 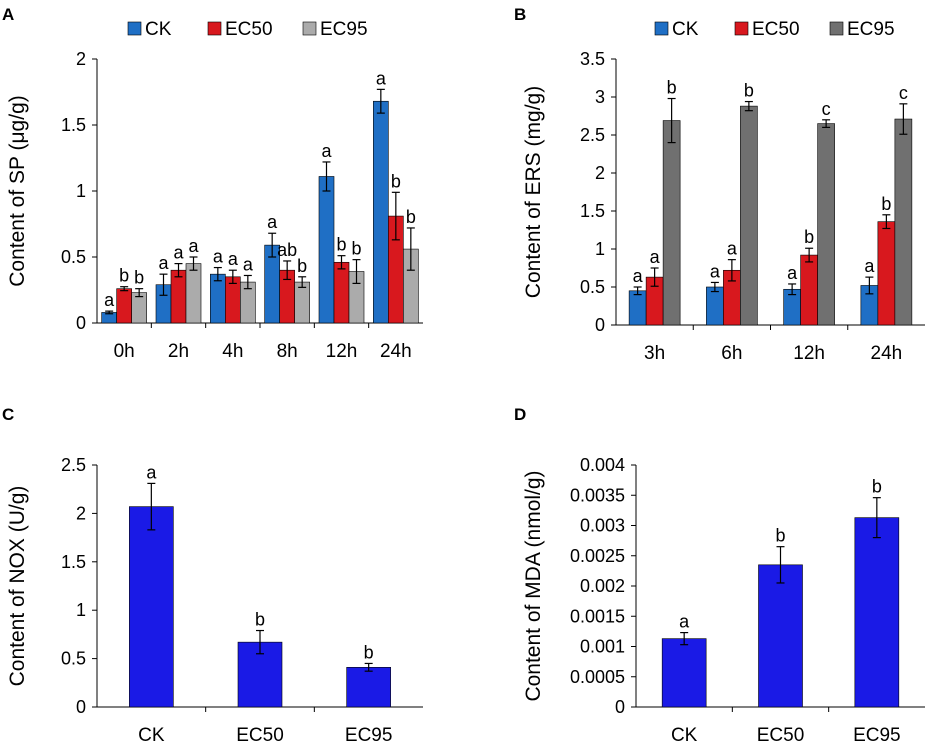 What do you see at coordinates (73, 257) in the screenshot?
I see `chart-a-y-tick-label: 0.5` at bounding box center [73, 257].